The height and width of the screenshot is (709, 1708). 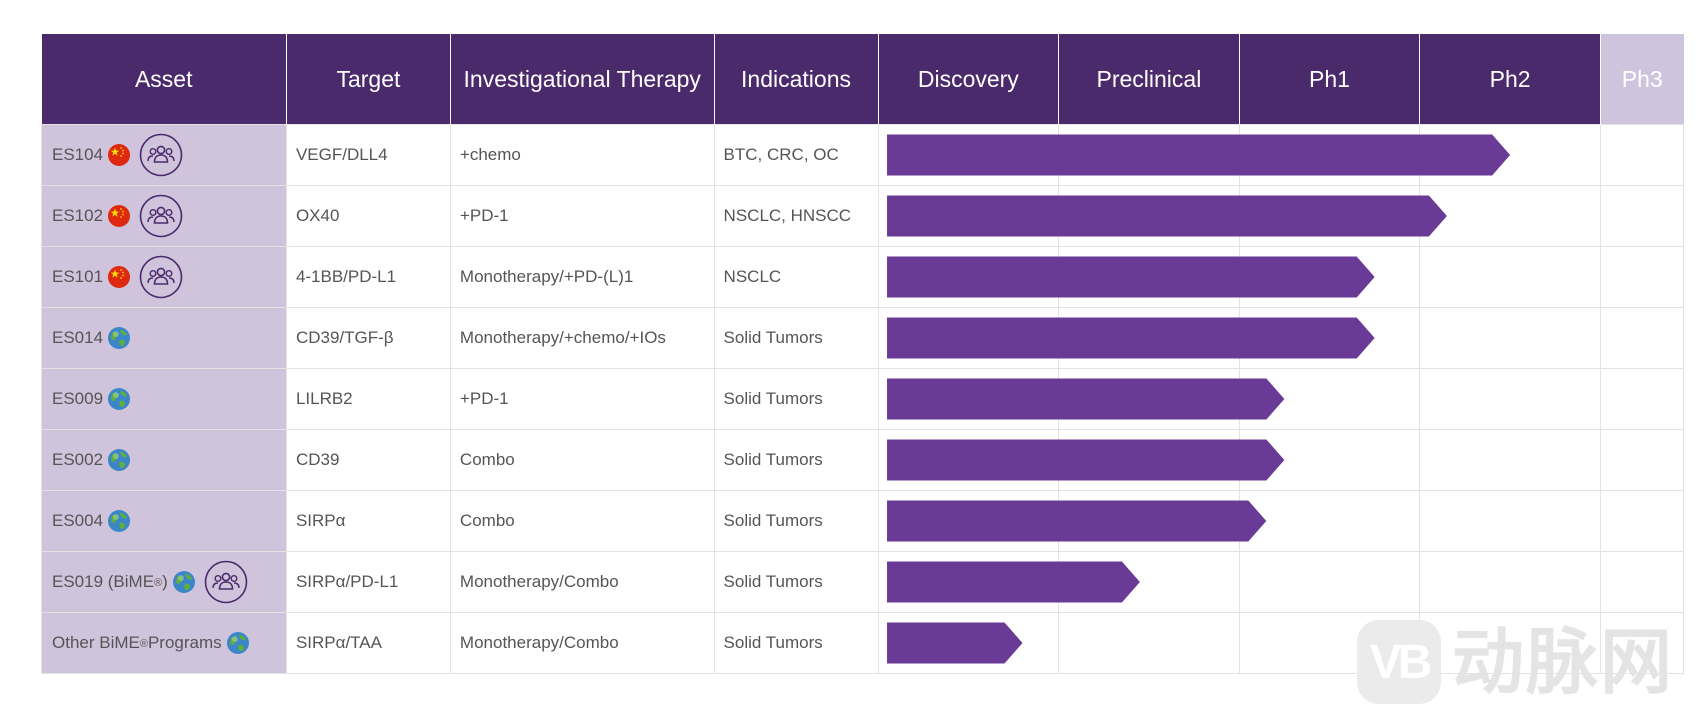 I want to click on asset-name-text: ES101, so click(x=78, y=276).